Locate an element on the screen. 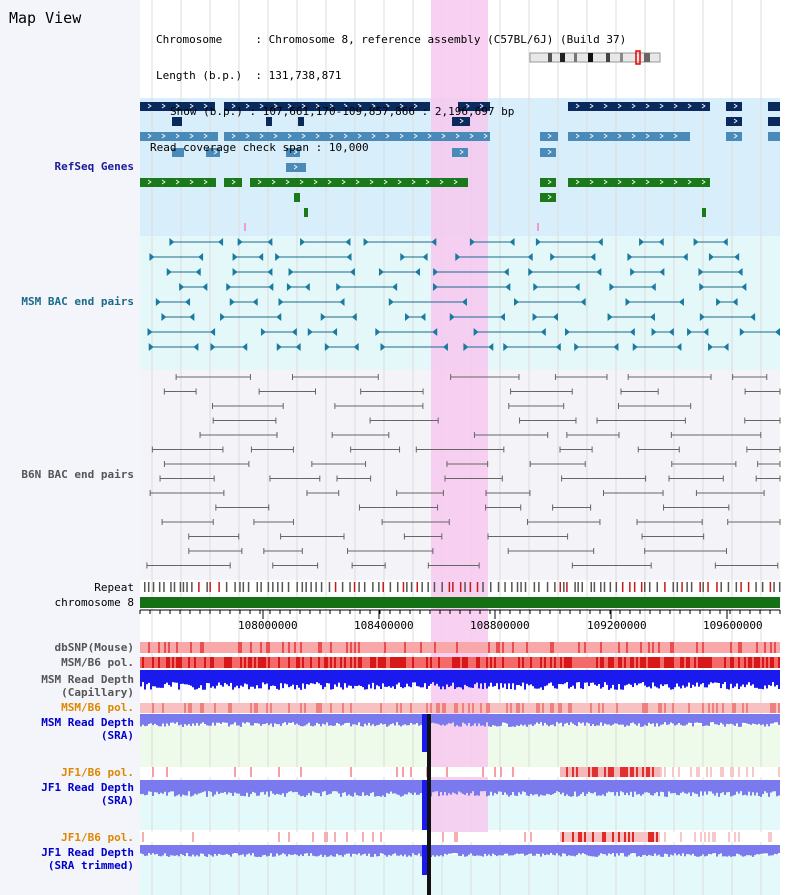 The image size is (800, 895). axis-tick-label: 109200000 is located at coordinates (617, 625).